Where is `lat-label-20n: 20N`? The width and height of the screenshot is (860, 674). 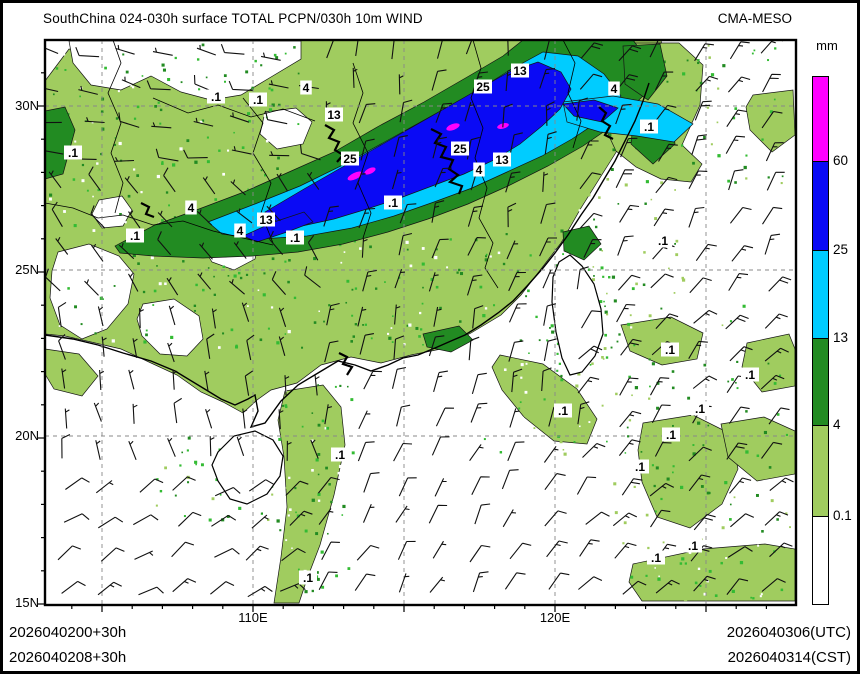
lat-label-20n: 20N is located at coordinates (27, 435).